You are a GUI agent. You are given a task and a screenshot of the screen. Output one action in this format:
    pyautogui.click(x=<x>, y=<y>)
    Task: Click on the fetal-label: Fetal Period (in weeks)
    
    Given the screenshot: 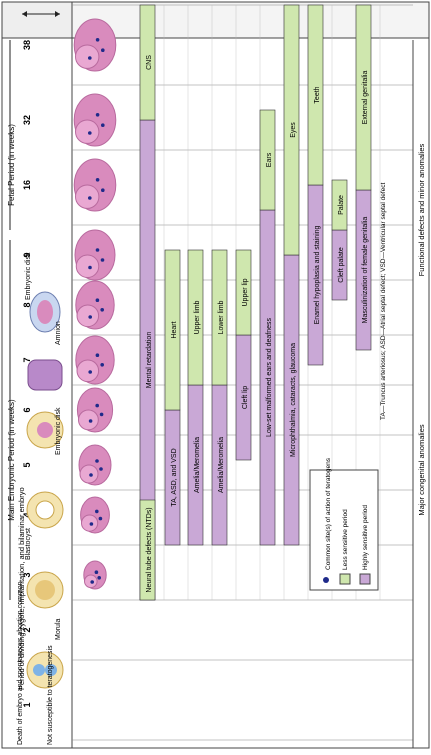 What is the action you would take?
    pyautogui.click(x=11, y=165)
    